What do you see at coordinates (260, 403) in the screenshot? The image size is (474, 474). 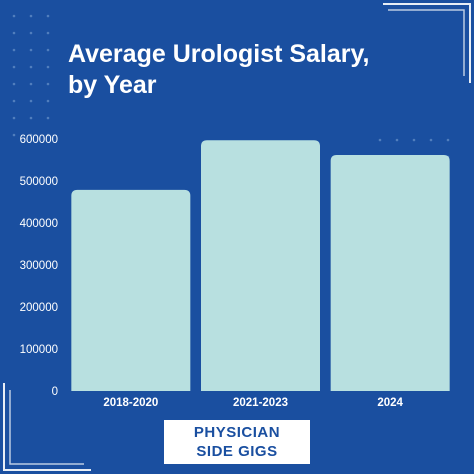 I see `x-tick-label: 2021-2023` at bounding box center [260, 403].